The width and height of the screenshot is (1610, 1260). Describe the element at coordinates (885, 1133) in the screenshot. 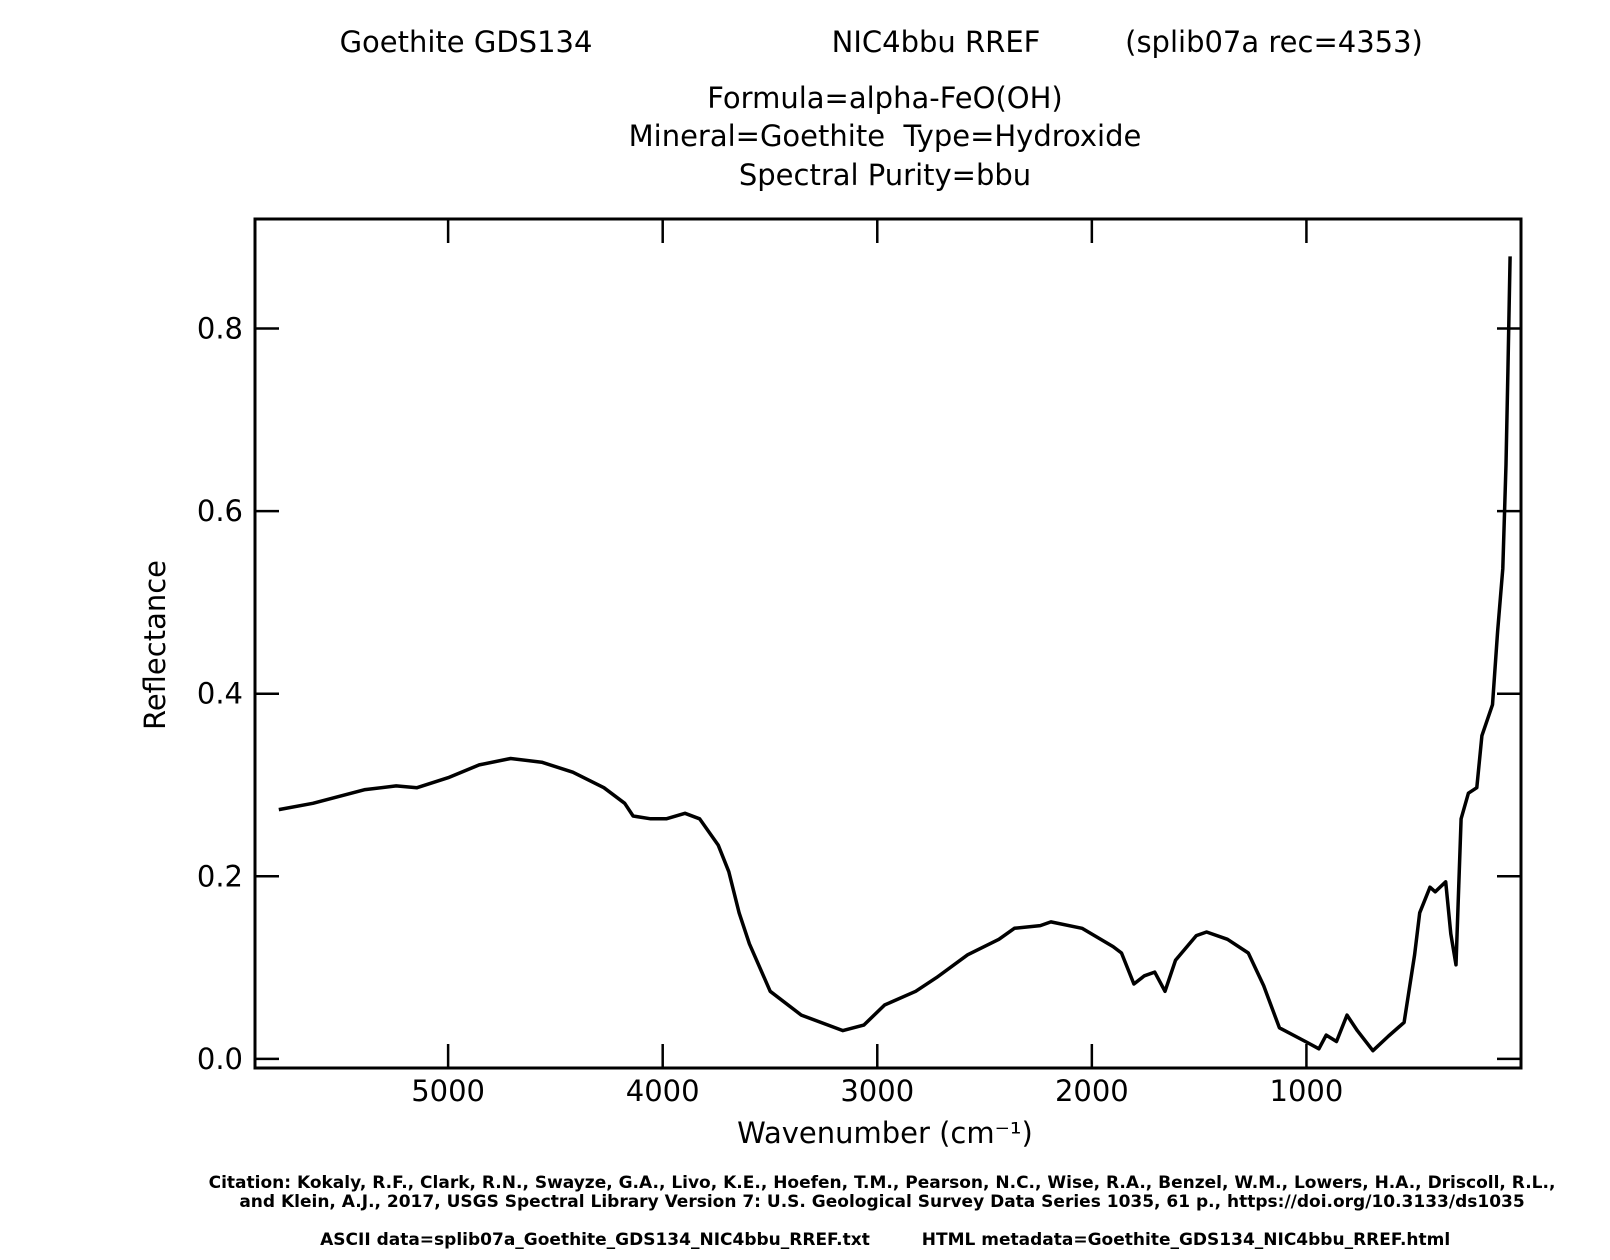

I see `x-axis-label: Wavenumber (cm⁻¹)` at that location.